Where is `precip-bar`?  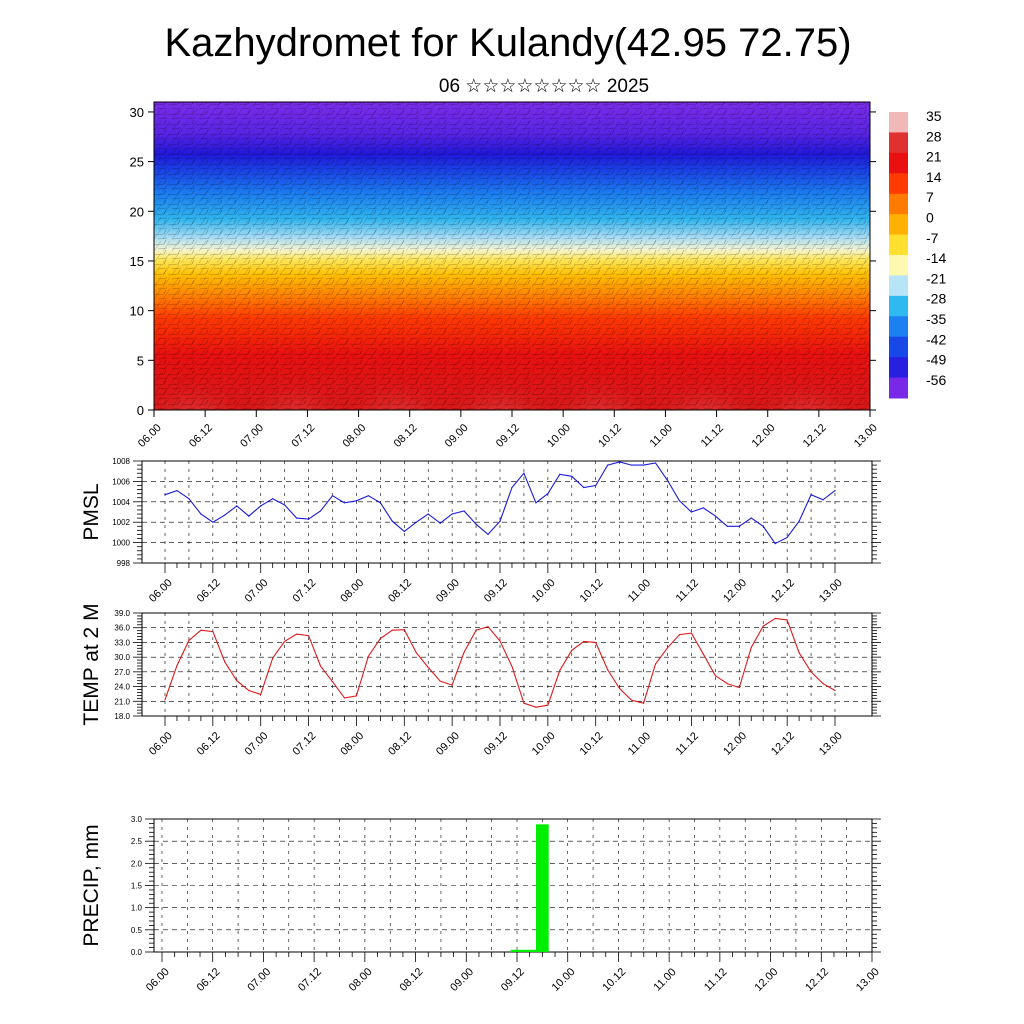 precip-bar is located at coordinates (542, 888).